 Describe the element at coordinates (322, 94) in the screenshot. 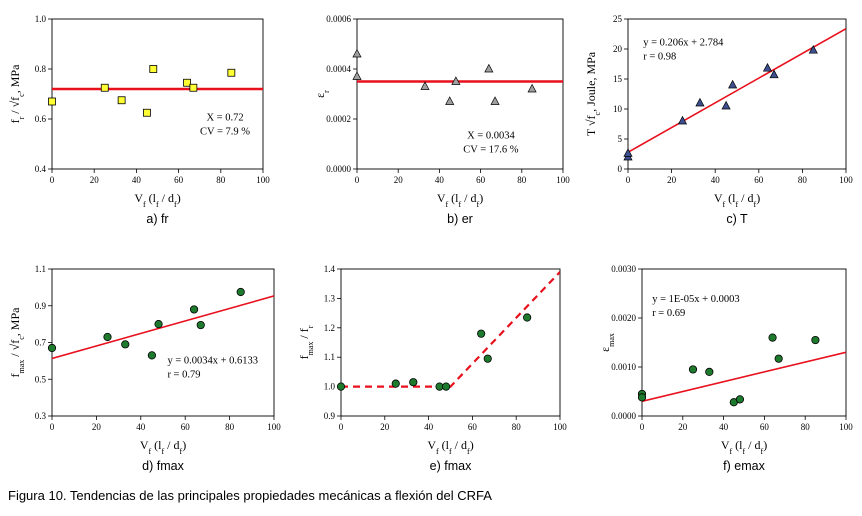

I see `y-axis-label: εr` at that location.